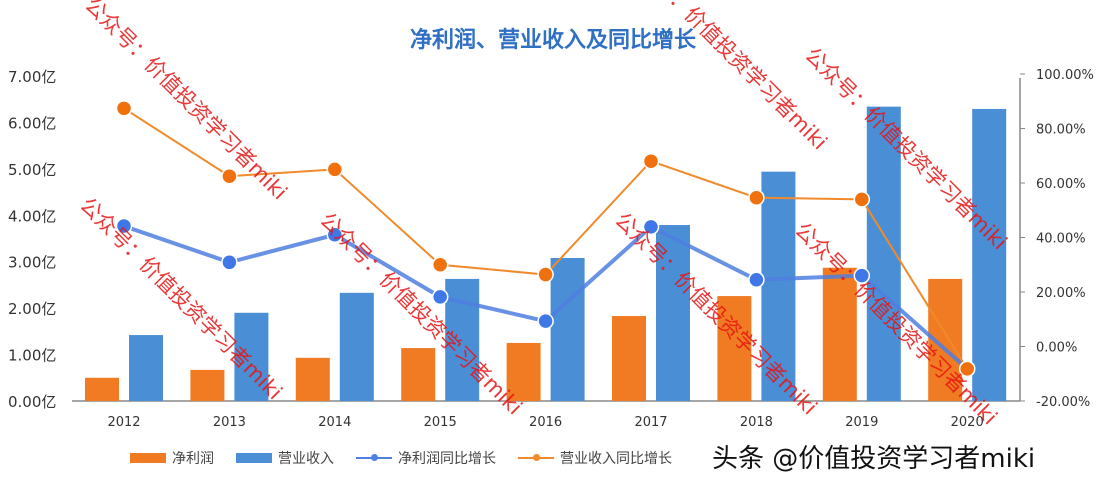  I want to click on legend-item-revenue-growth: 营业收入同比增长, so click(595, 458).